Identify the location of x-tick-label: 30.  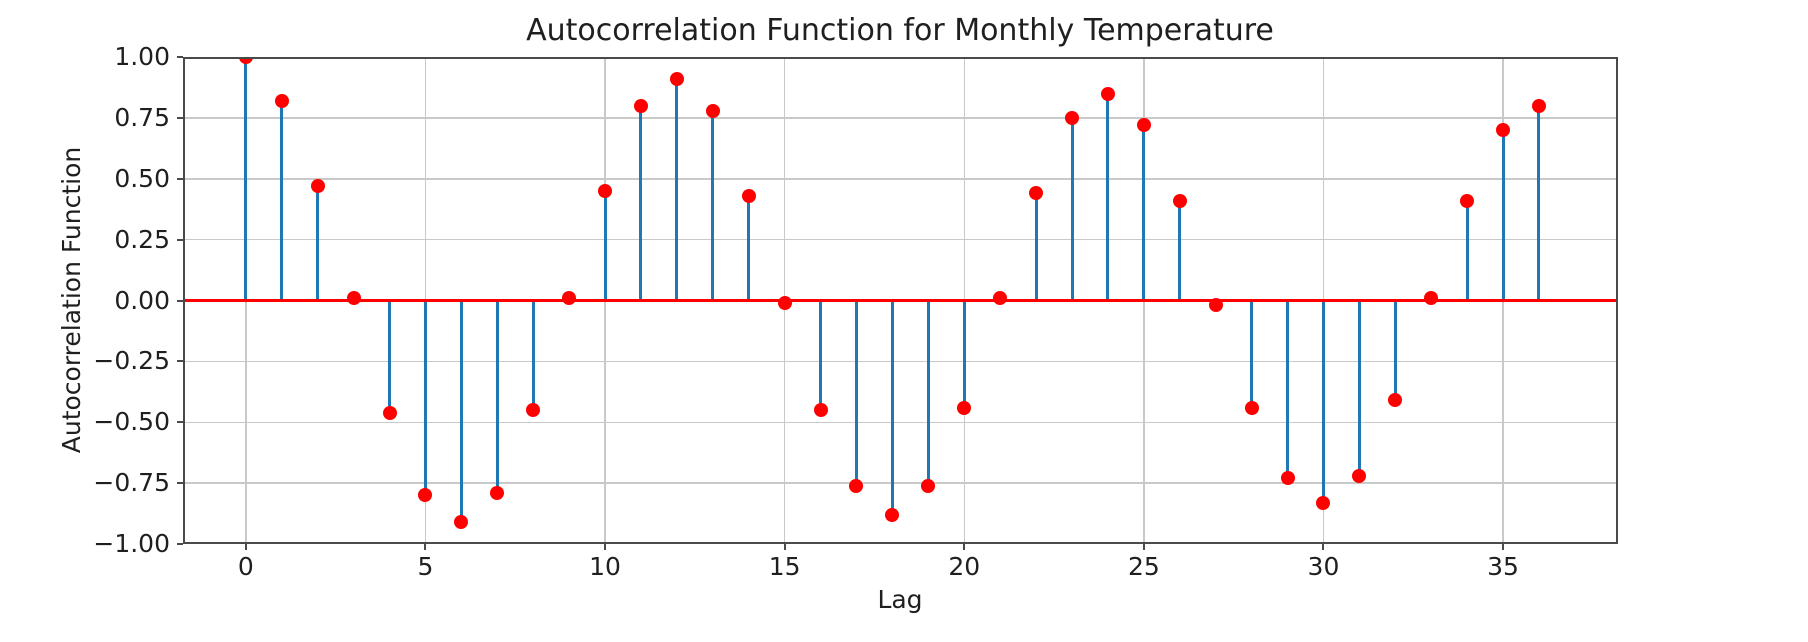
(1323, 566).